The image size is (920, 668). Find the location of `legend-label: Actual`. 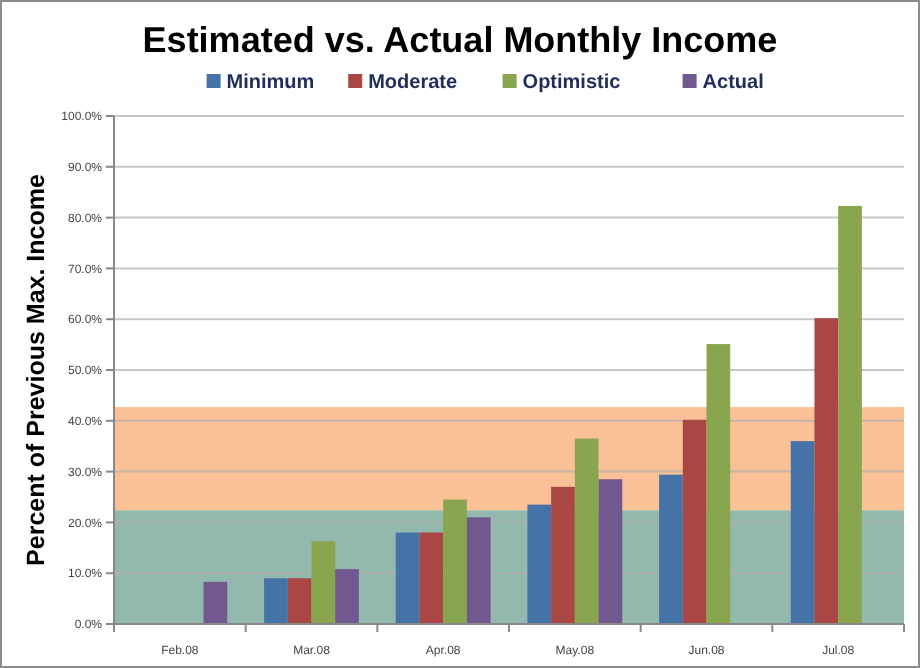

legend-label: Actual is located at coordinates (733, 83).